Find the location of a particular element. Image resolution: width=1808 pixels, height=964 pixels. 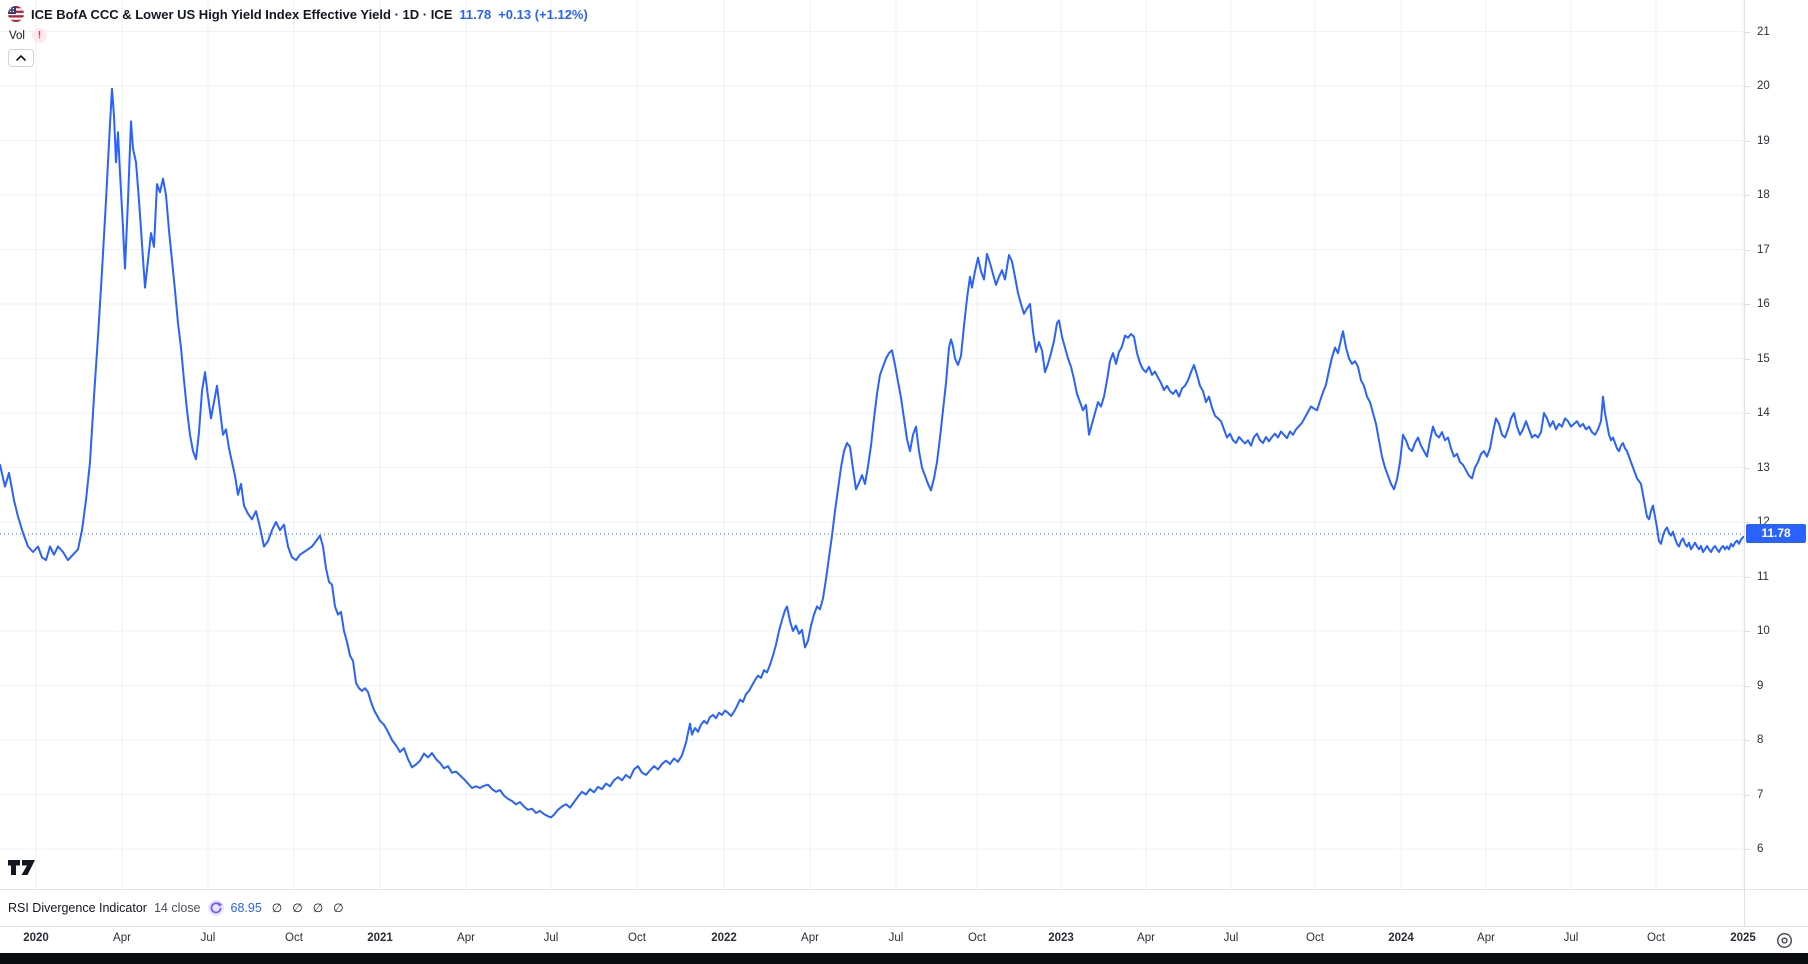

time-axis-divider is located at coordinates (904, 926).